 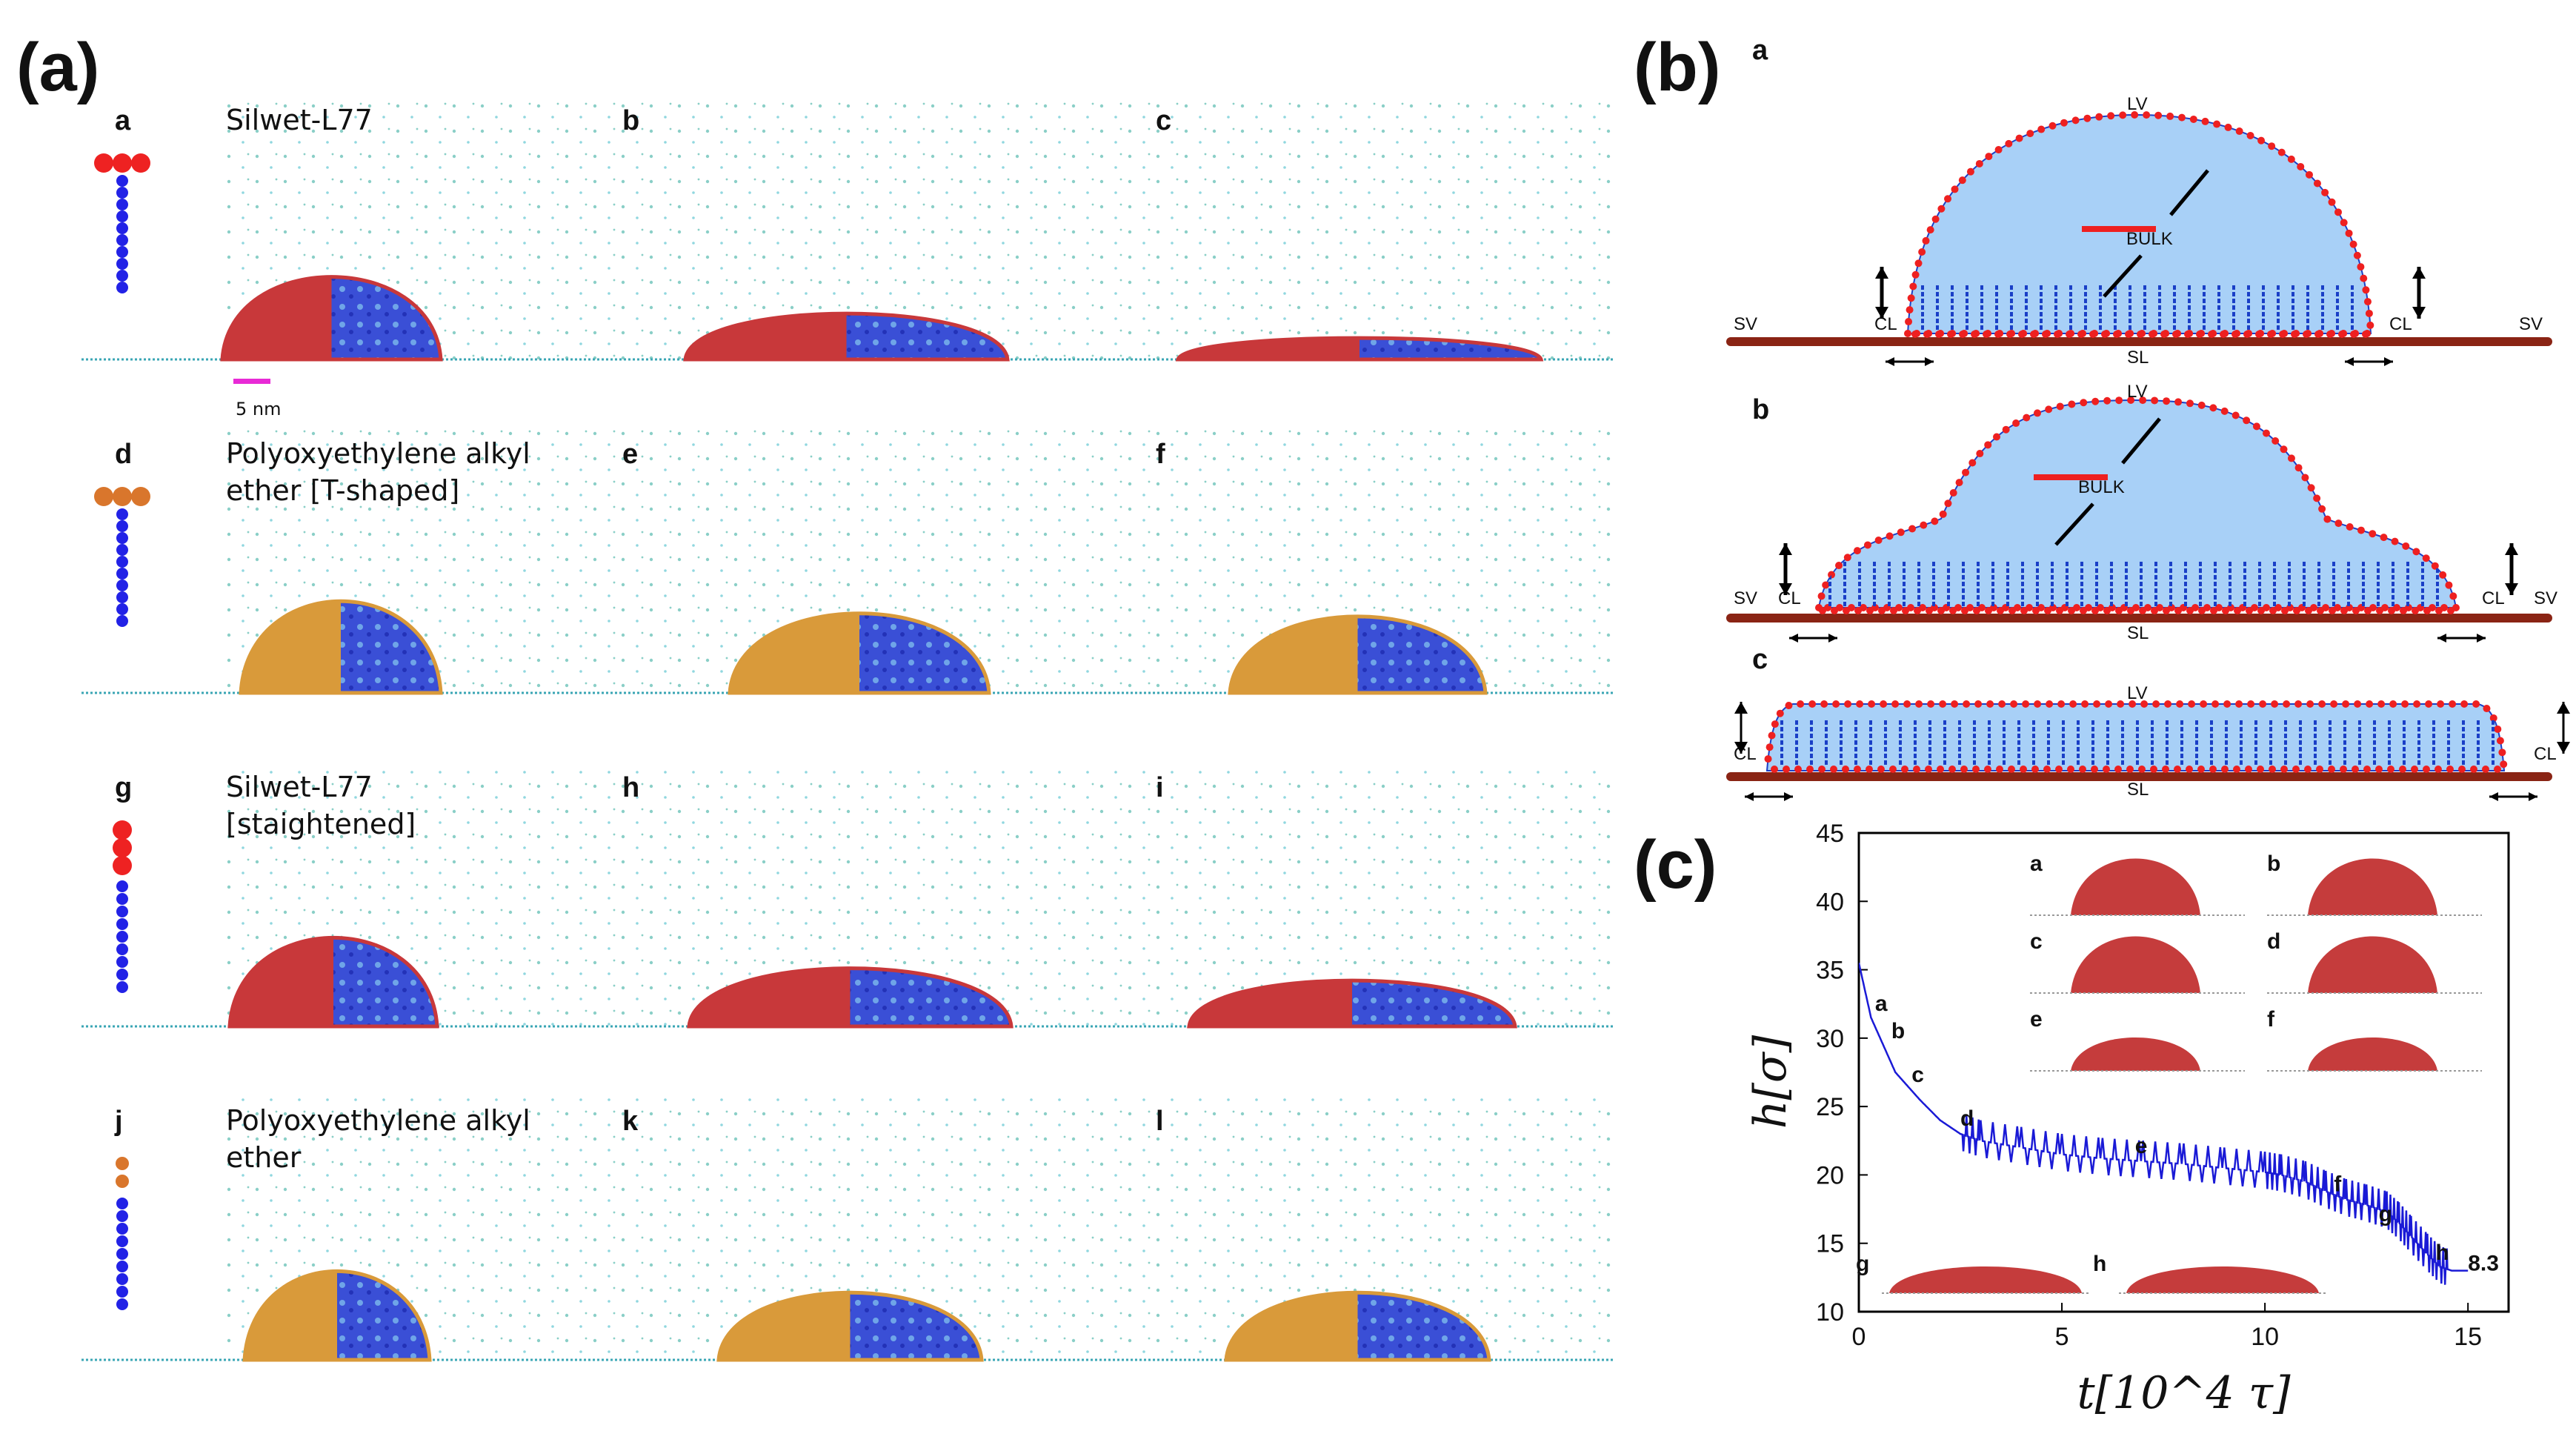 What do you see at coordinates (118, 1121) in the screenshot?
I see `subpanel-letter: j` at bounding box center [118, 1121].